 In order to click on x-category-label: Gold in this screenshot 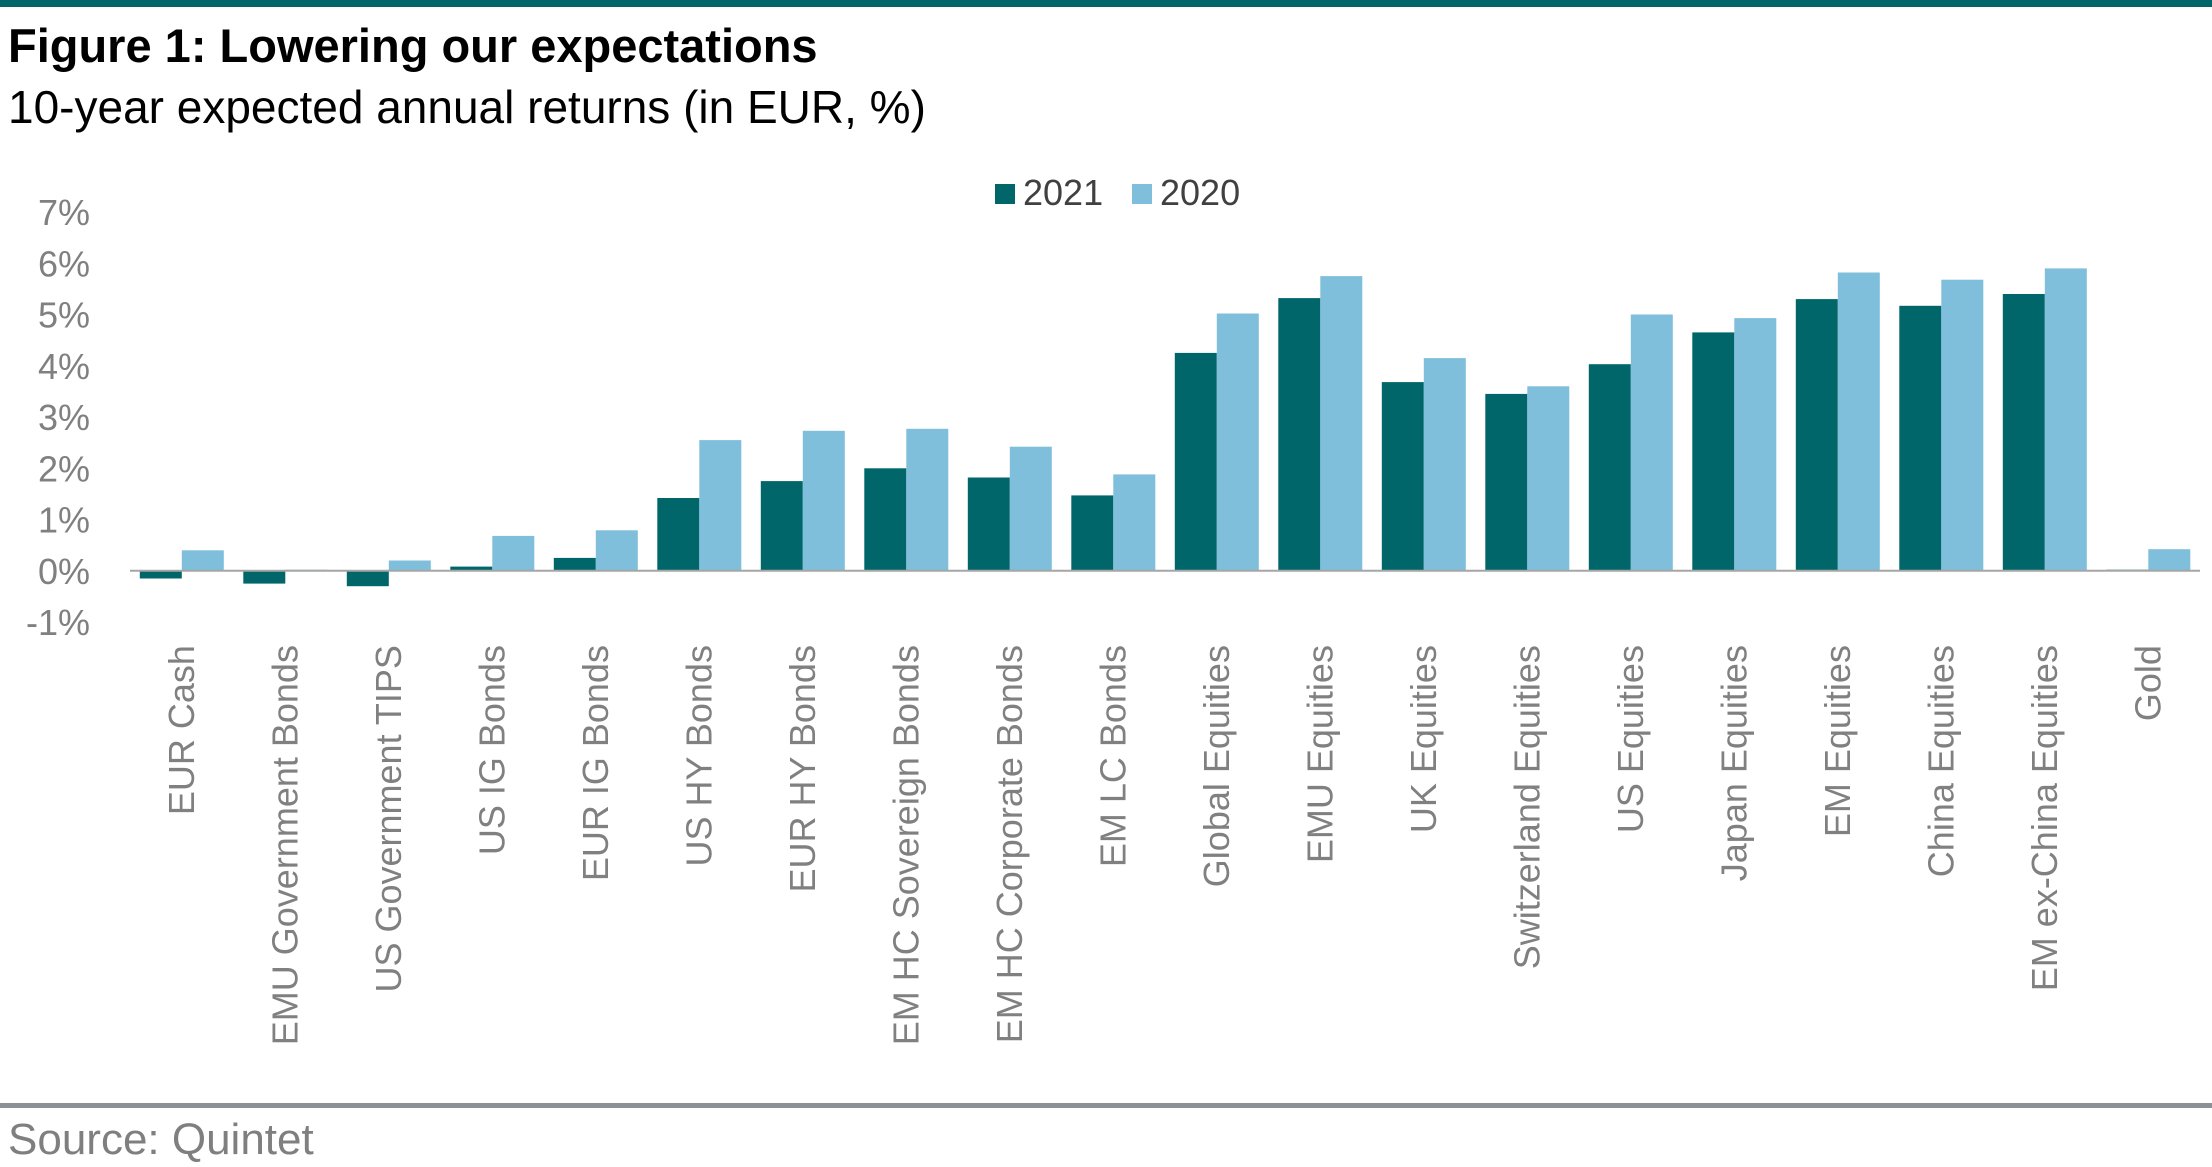, I will do `click(2147, 683)`.